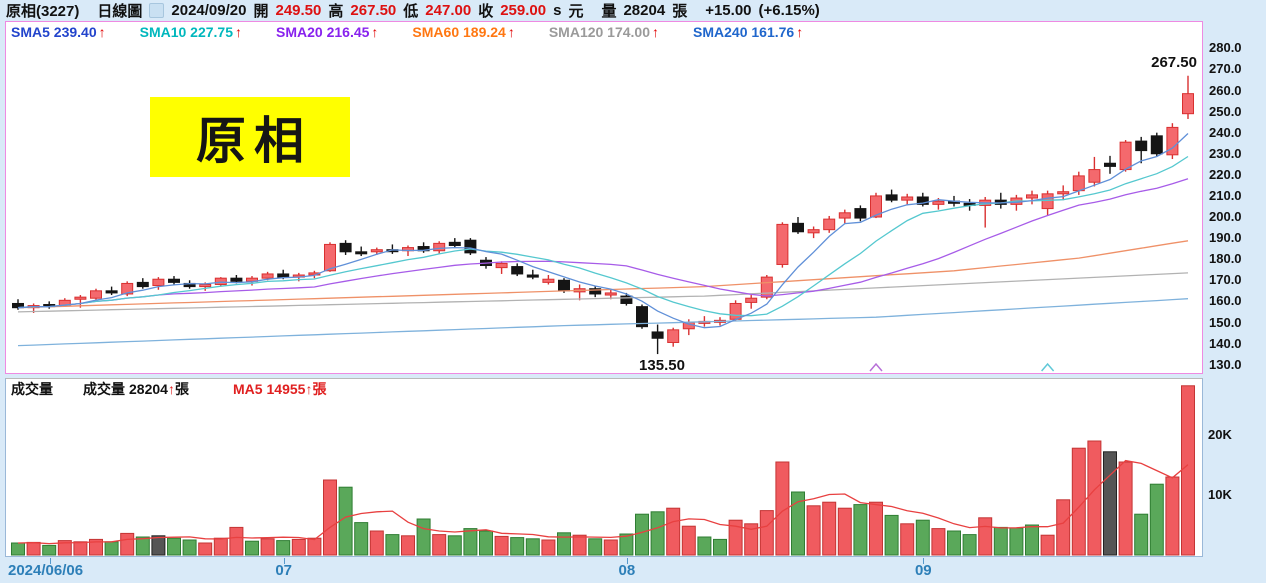 This screenshot has height=583, width=1266. What do you see at coordinates (104, 389) in the screenshot?
I see `volume-series-label: 成交量` at bounding box center [104, 389].